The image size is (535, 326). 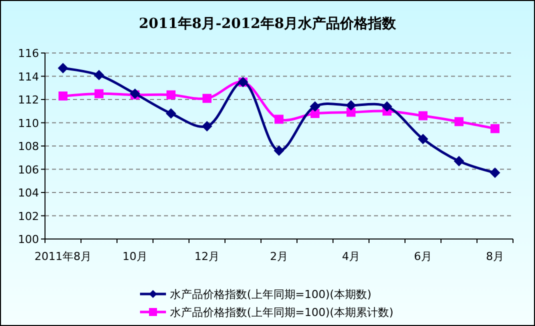 I want to click on x-tick-label: 2月, so click(x=279, y=256).